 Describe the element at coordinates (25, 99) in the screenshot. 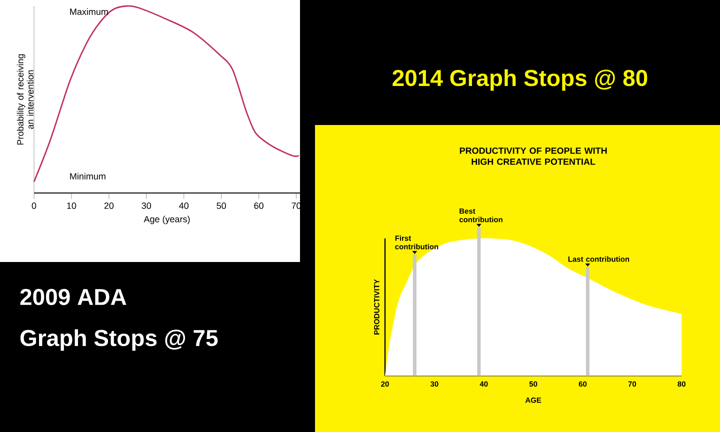

I see `y-axis-title: Probability of receiving an intervention` at that location.